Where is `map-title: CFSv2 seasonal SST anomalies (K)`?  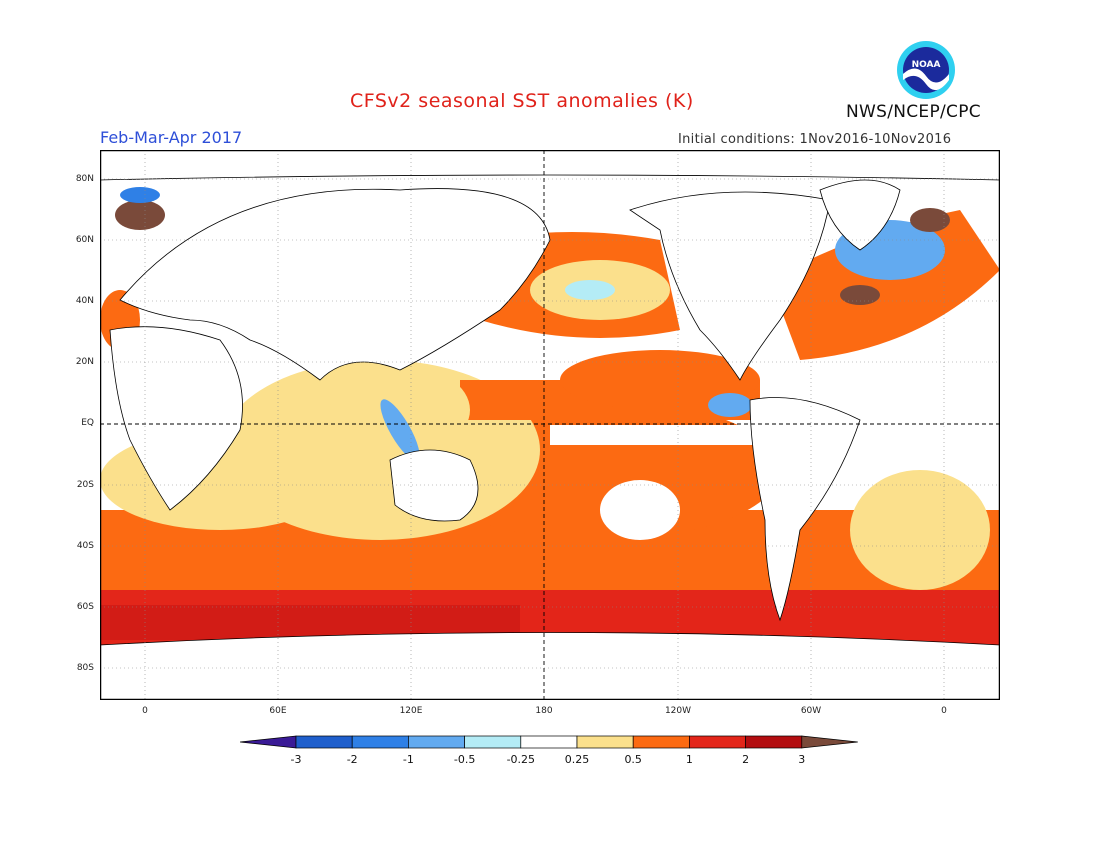
map-title: CFSv2 seasonal SST anomalies (K) is located at coordinates (522, 101).